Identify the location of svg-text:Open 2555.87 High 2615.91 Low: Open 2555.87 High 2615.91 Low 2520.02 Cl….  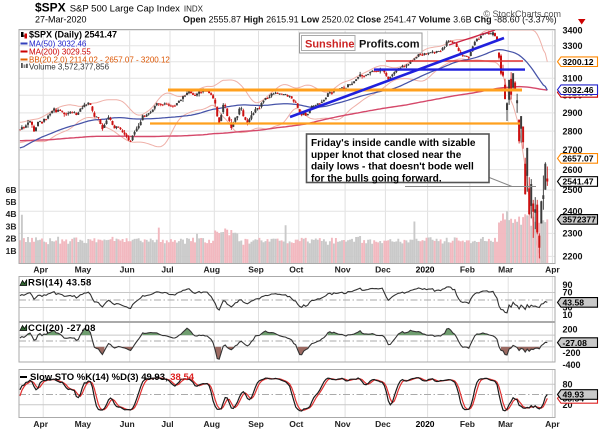
(370, 20).